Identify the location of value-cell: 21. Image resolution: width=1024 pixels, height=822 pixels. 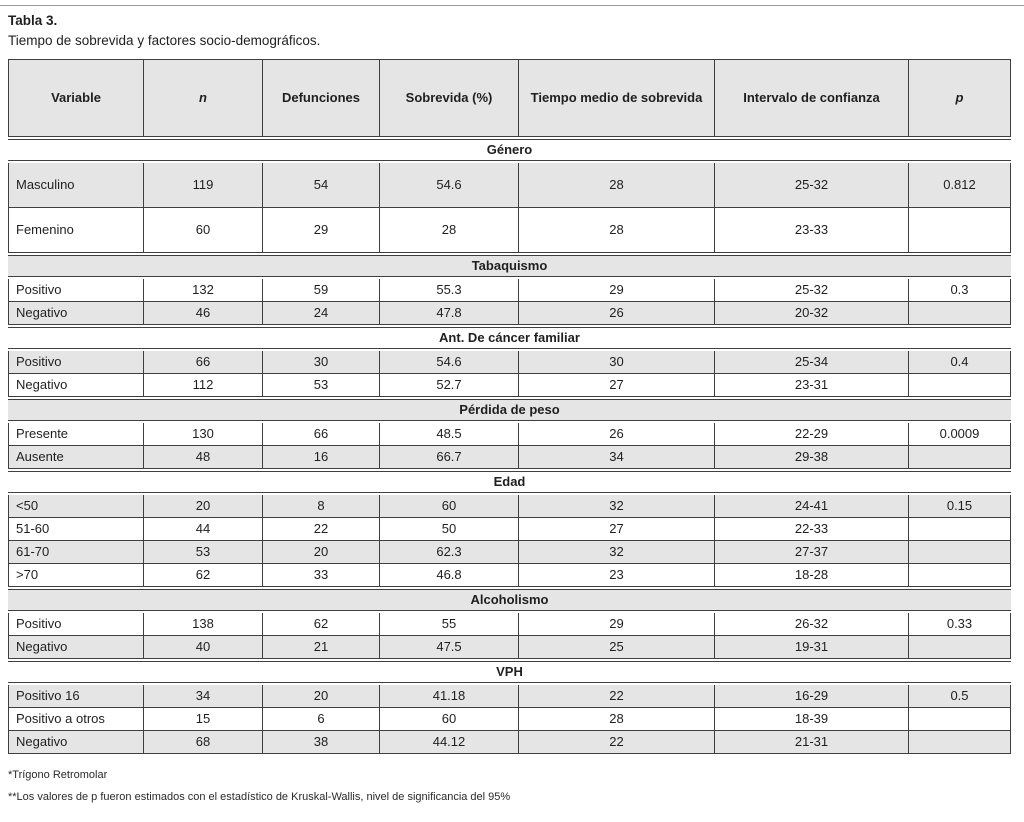
(321, 646).